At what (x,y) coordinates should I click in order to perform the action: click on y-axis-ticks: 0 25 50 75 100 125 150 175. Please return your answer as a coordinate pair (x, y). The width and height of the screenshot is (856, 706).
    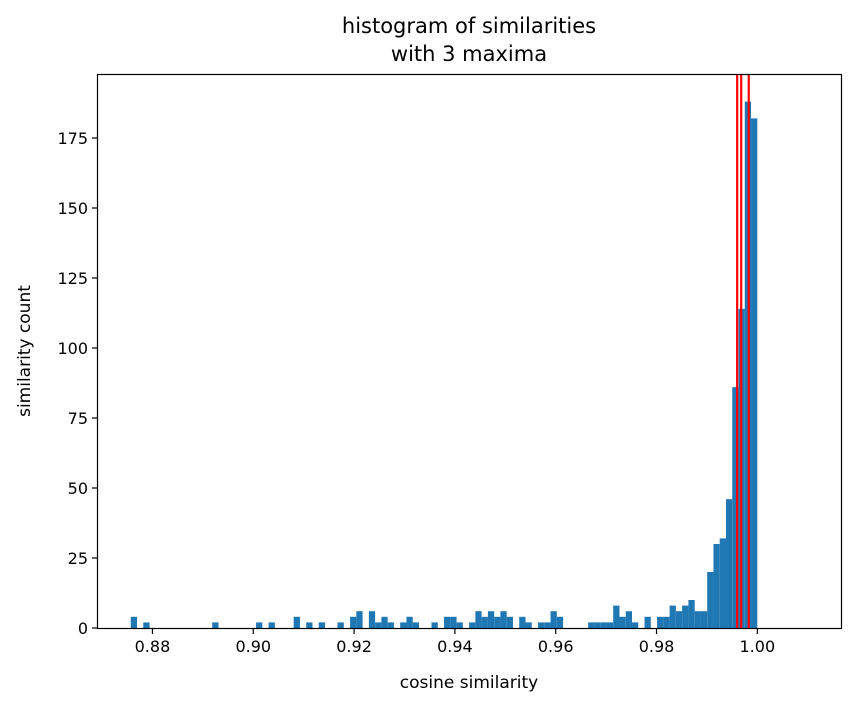
    Looking at the image, I should click on (77, 383).